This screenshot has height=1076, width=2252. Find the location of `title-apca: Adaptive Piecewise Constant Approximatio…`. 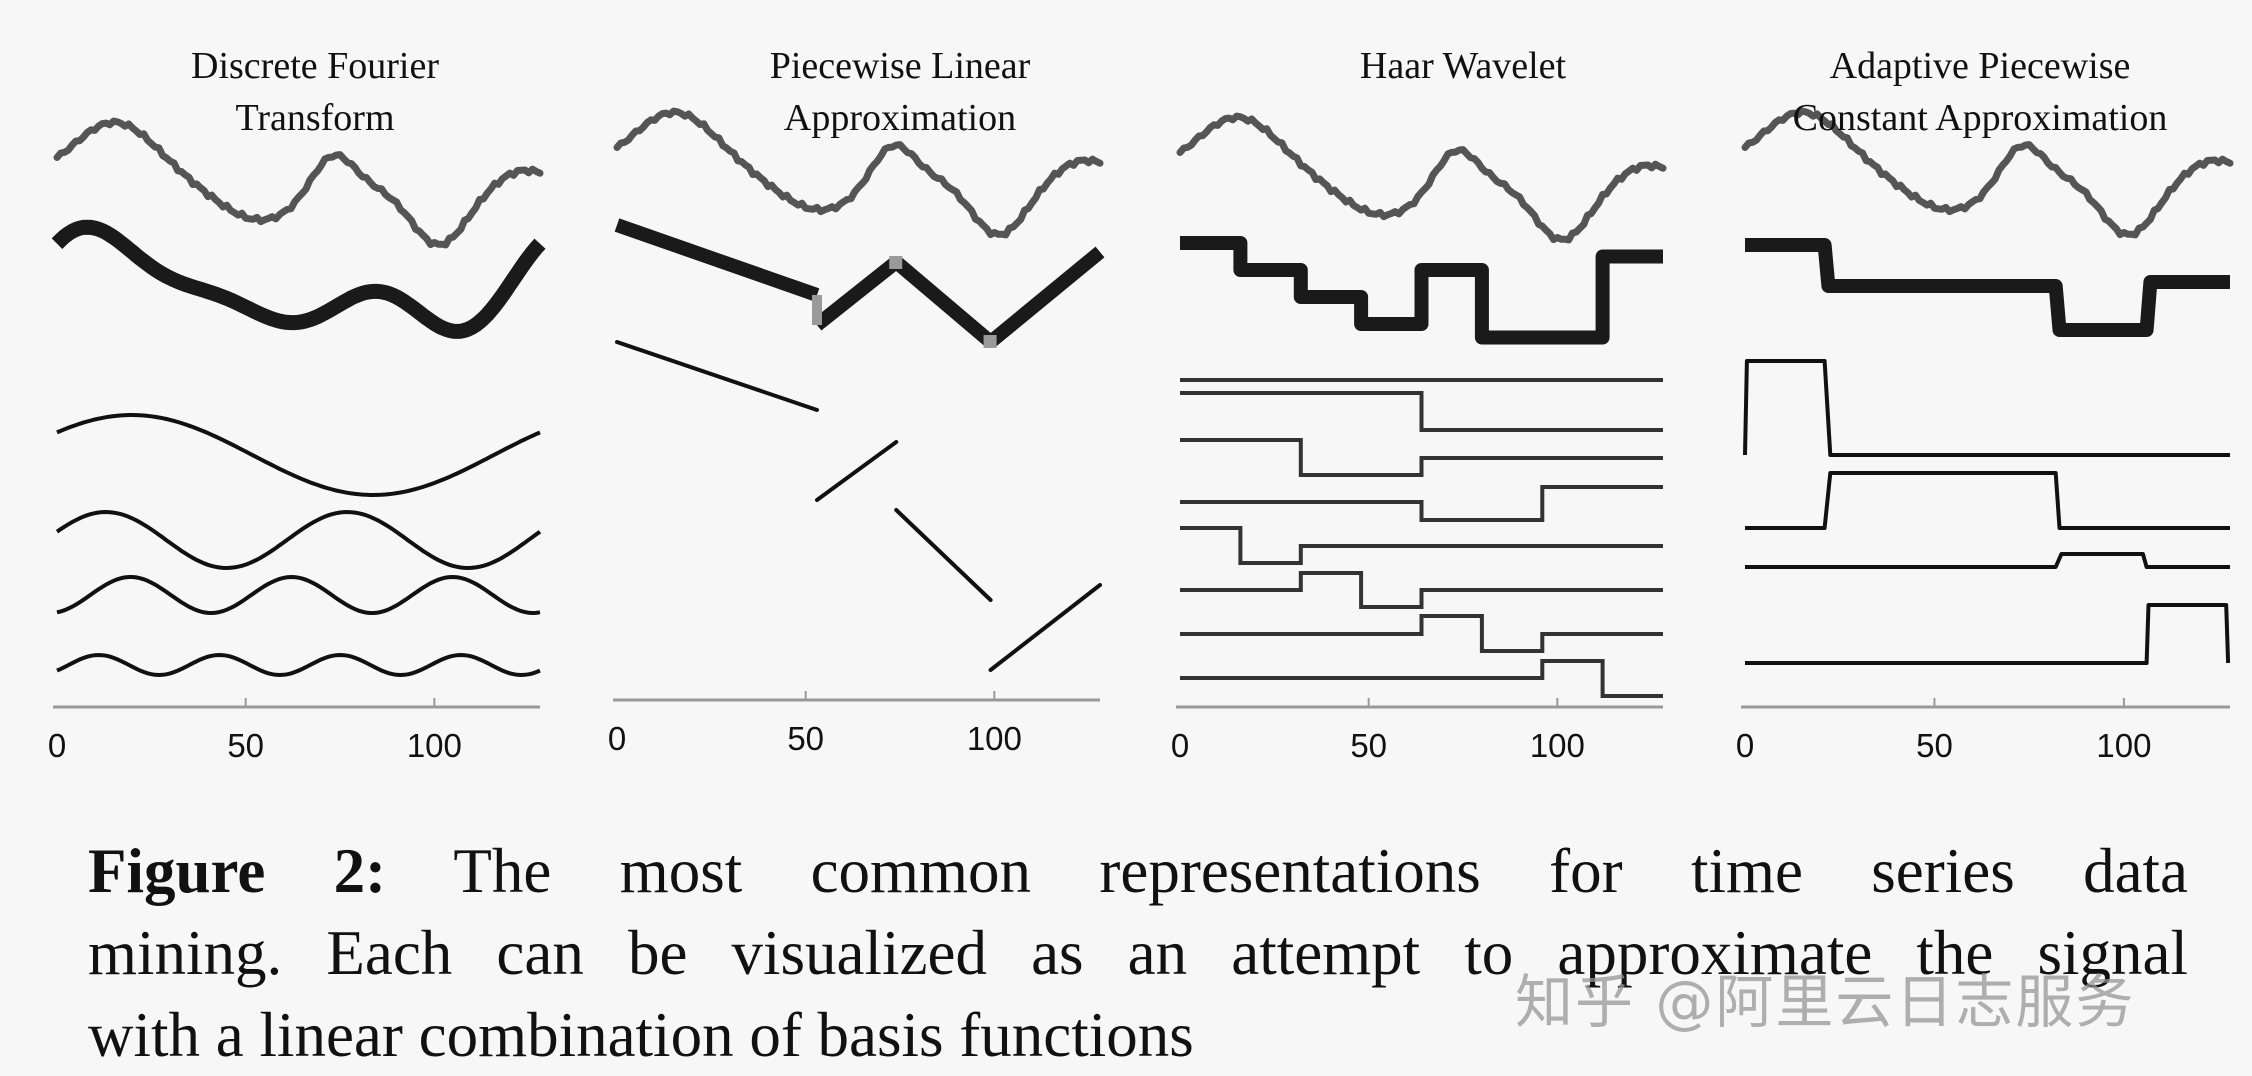

title-apca: Adaptive Piecewise Constant Approximatio… is located at coordinates (1980, 92).